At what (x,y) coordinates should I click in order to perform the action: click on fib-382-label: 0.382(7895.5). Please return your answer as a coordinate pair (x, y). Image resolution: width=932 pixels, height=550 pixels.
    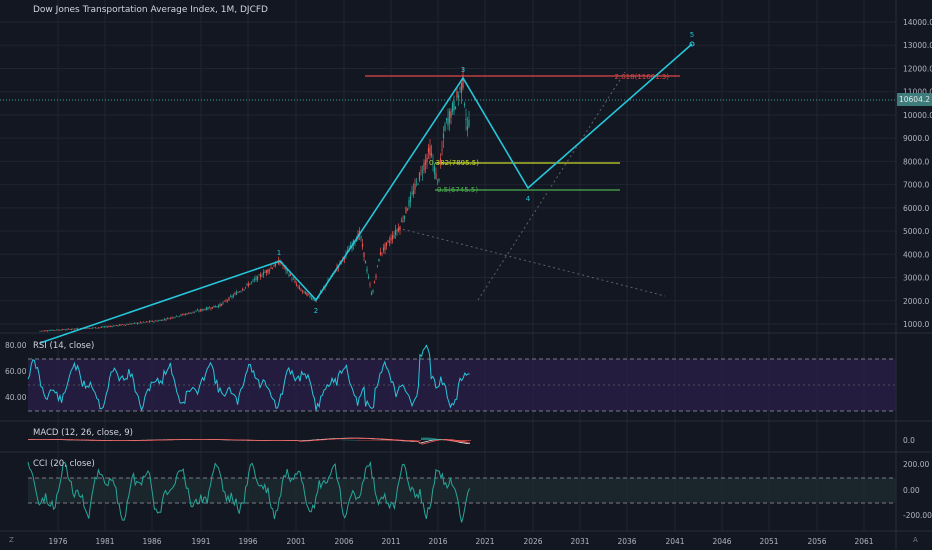
    Looking at the image, I should click on (454, 163).